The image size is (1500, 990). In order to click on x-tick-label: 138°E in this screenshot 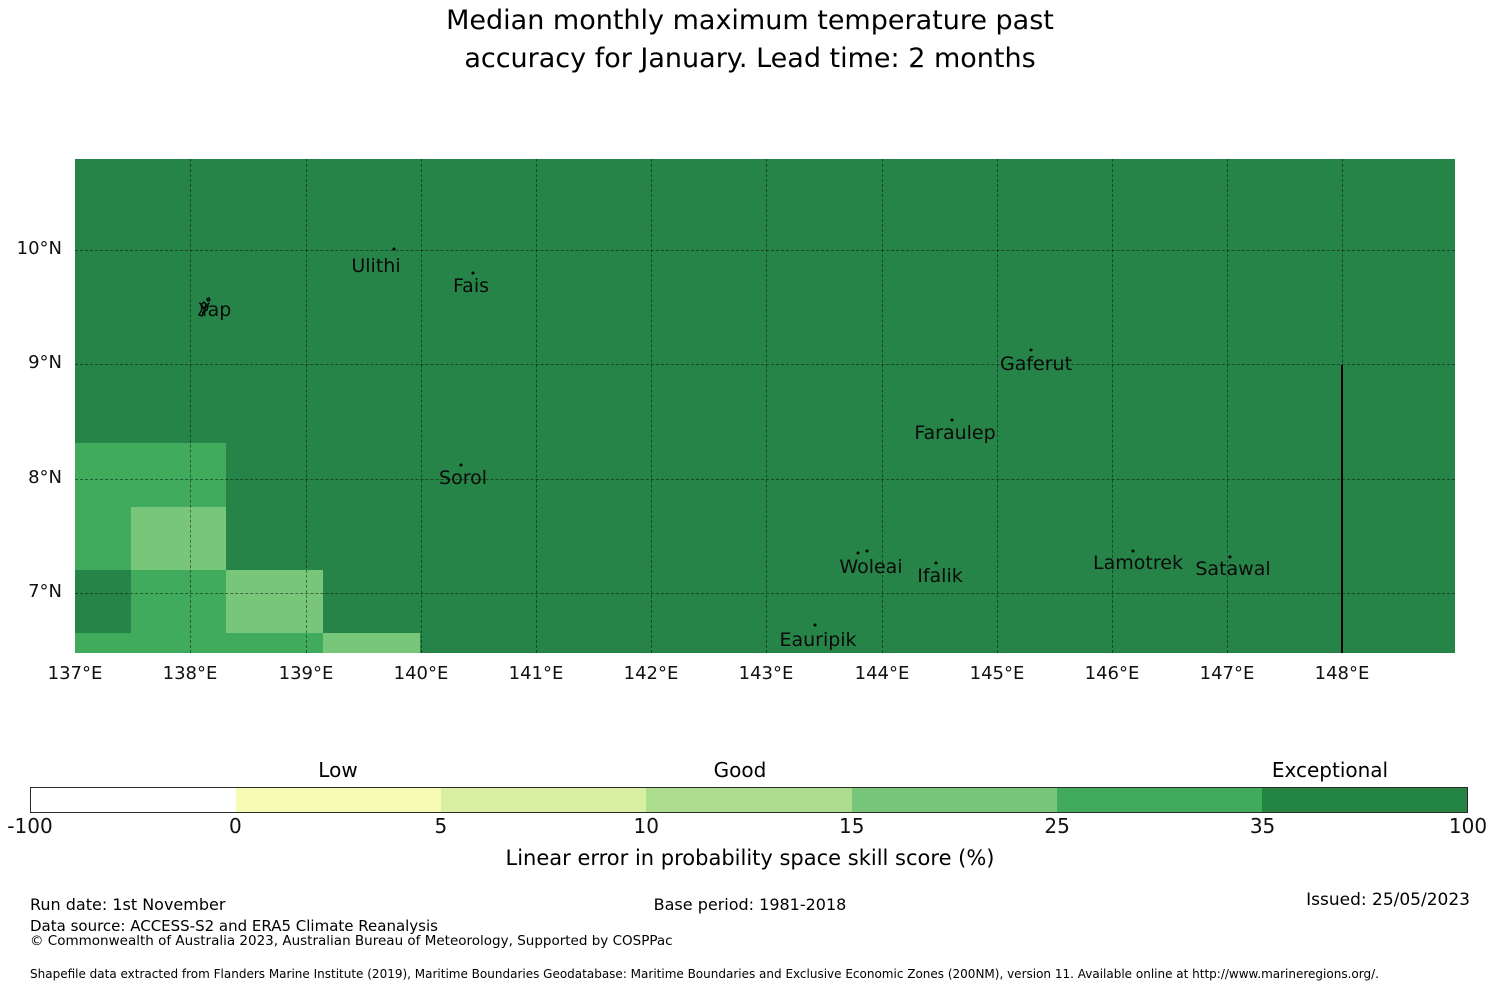, I will do `click(190, 673)`.